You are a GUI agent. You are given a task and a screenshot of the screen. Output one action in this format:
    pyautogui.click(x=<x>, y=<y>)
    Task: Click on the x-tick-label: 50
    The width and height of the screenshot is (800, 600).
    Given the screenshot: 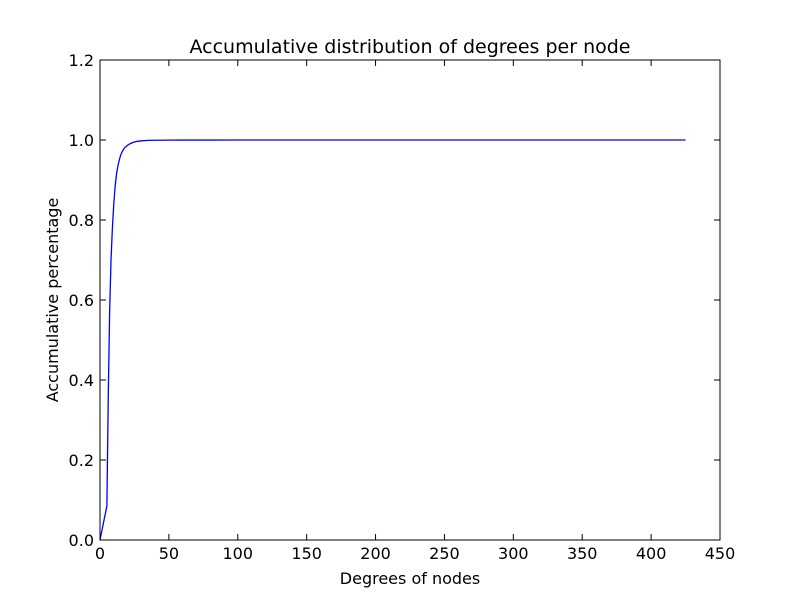 What is the action you would take?
    pyautogui.click(x=169, y=553)
    